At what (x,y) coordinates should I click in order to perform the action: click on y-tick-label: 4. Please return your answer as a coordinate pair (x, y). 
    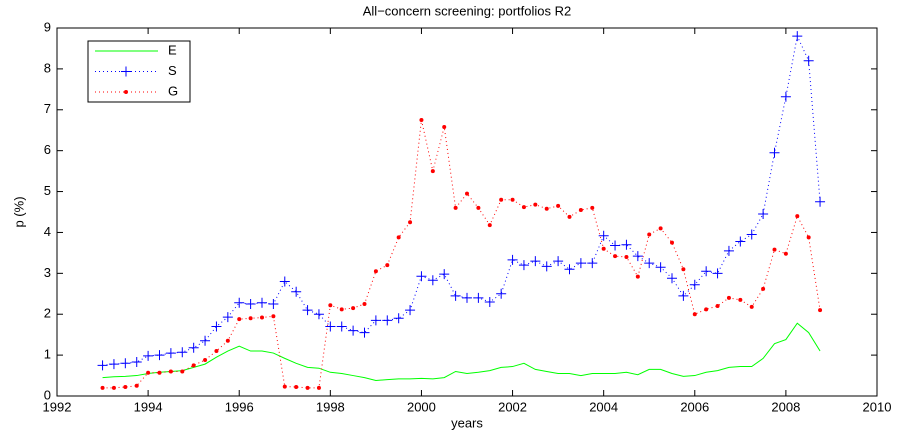
    Looking at the image, I should click on (47, 231).